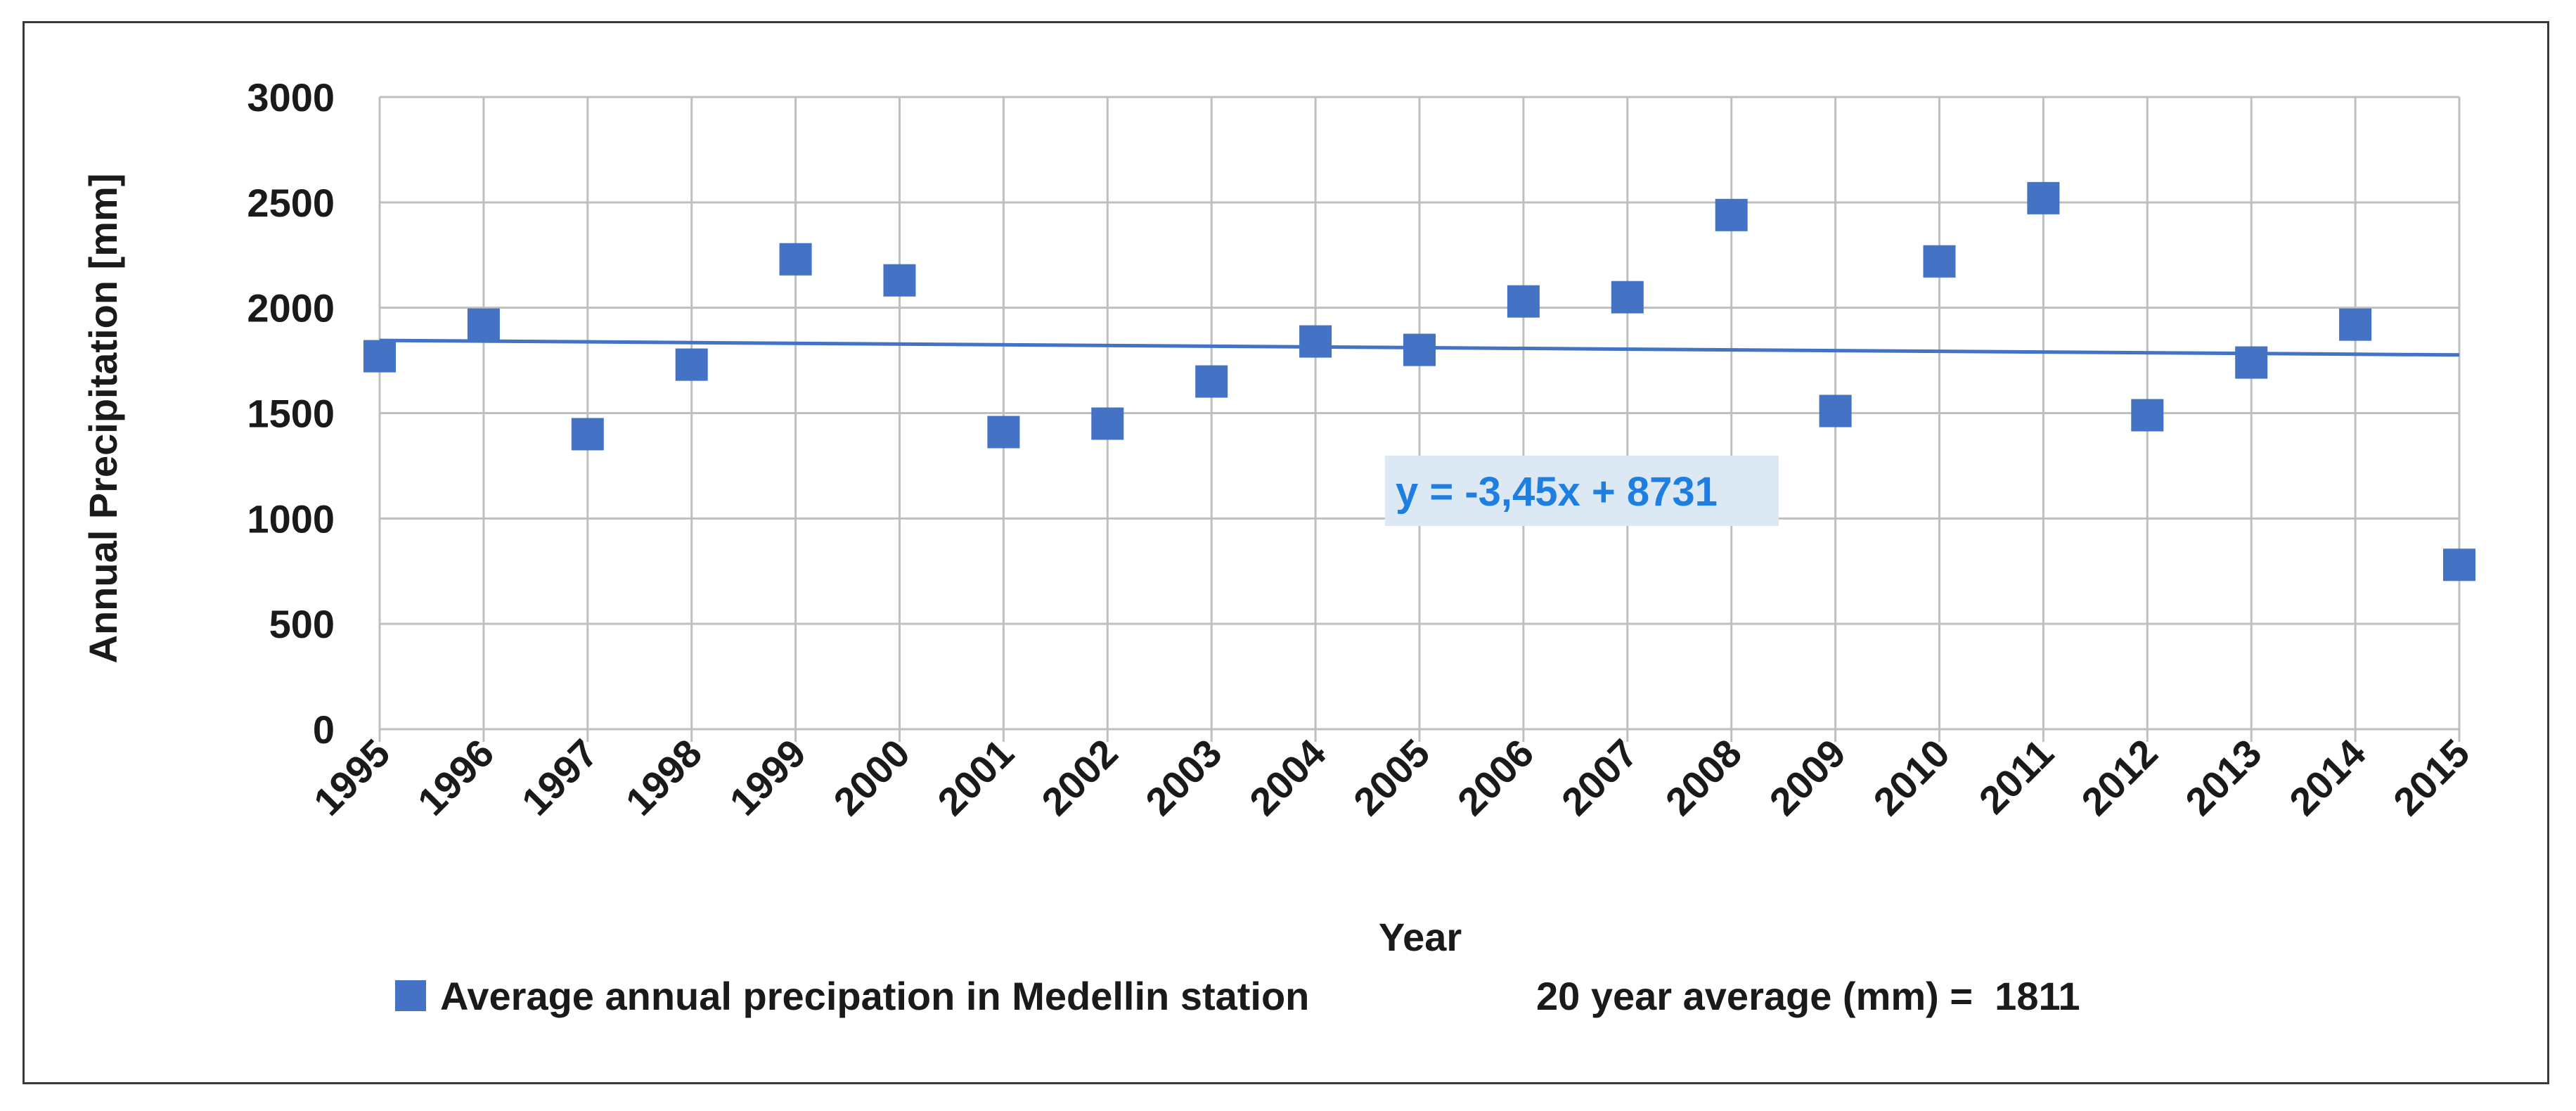  Describe the element at coordinates (291, 308) in the screenshot. I see `y-tick-label: 2000` at that location.